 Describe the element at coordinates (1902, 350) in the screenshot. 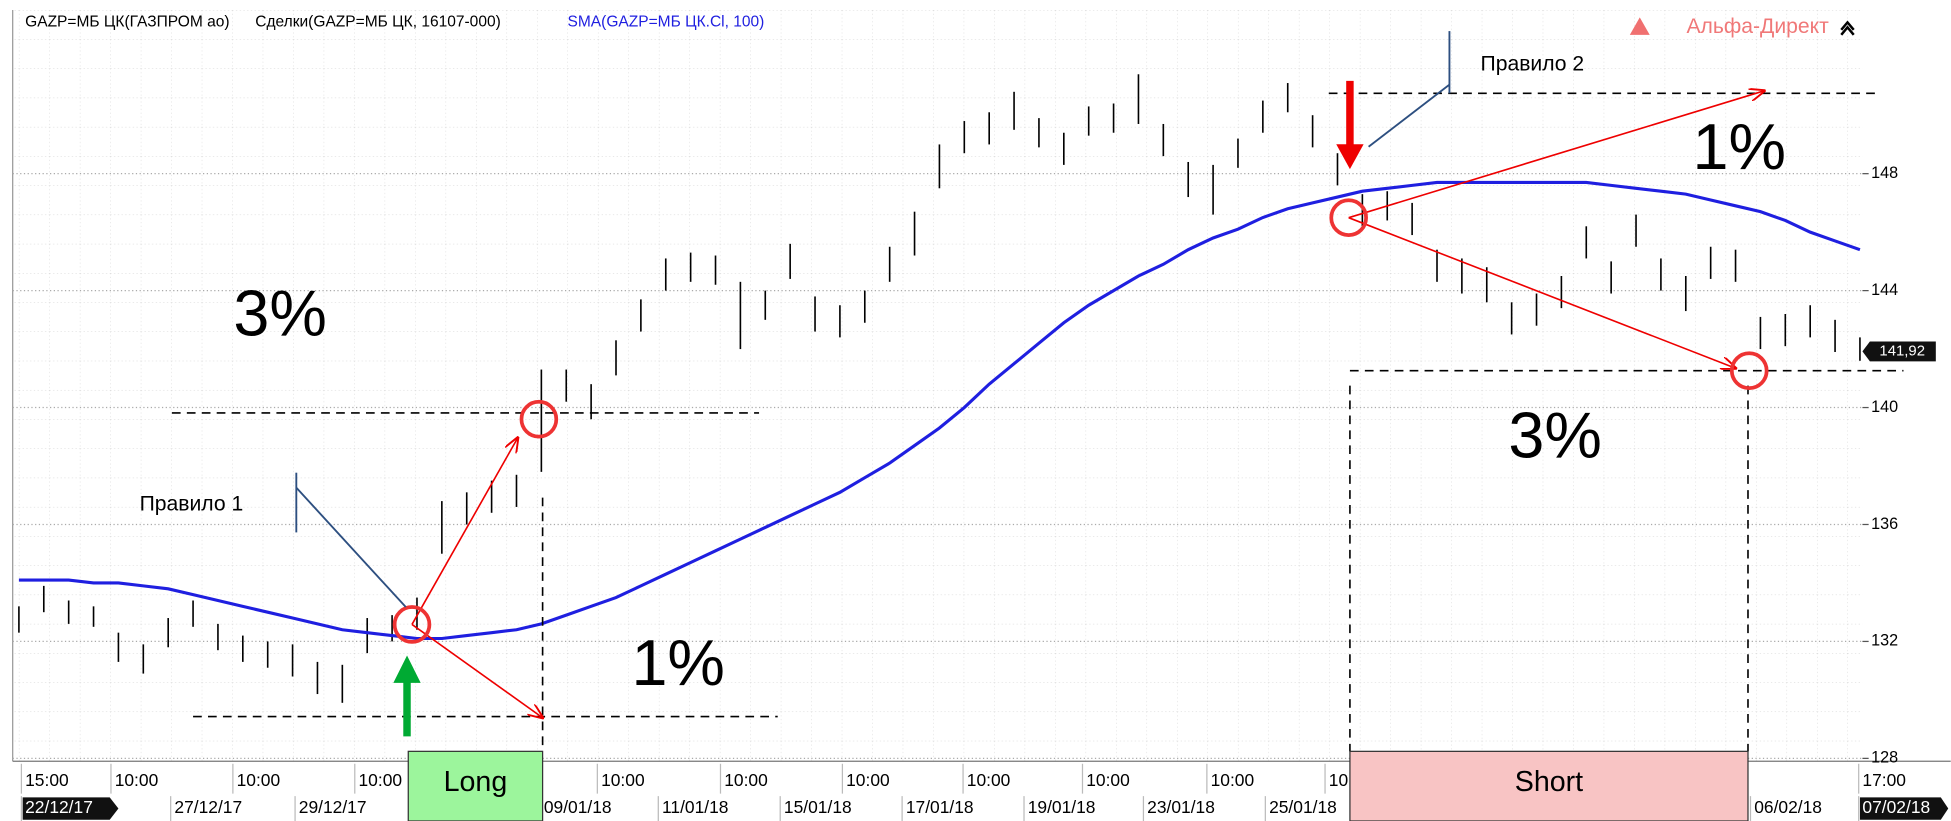

I see `last-price-label: 141,92` at that location.